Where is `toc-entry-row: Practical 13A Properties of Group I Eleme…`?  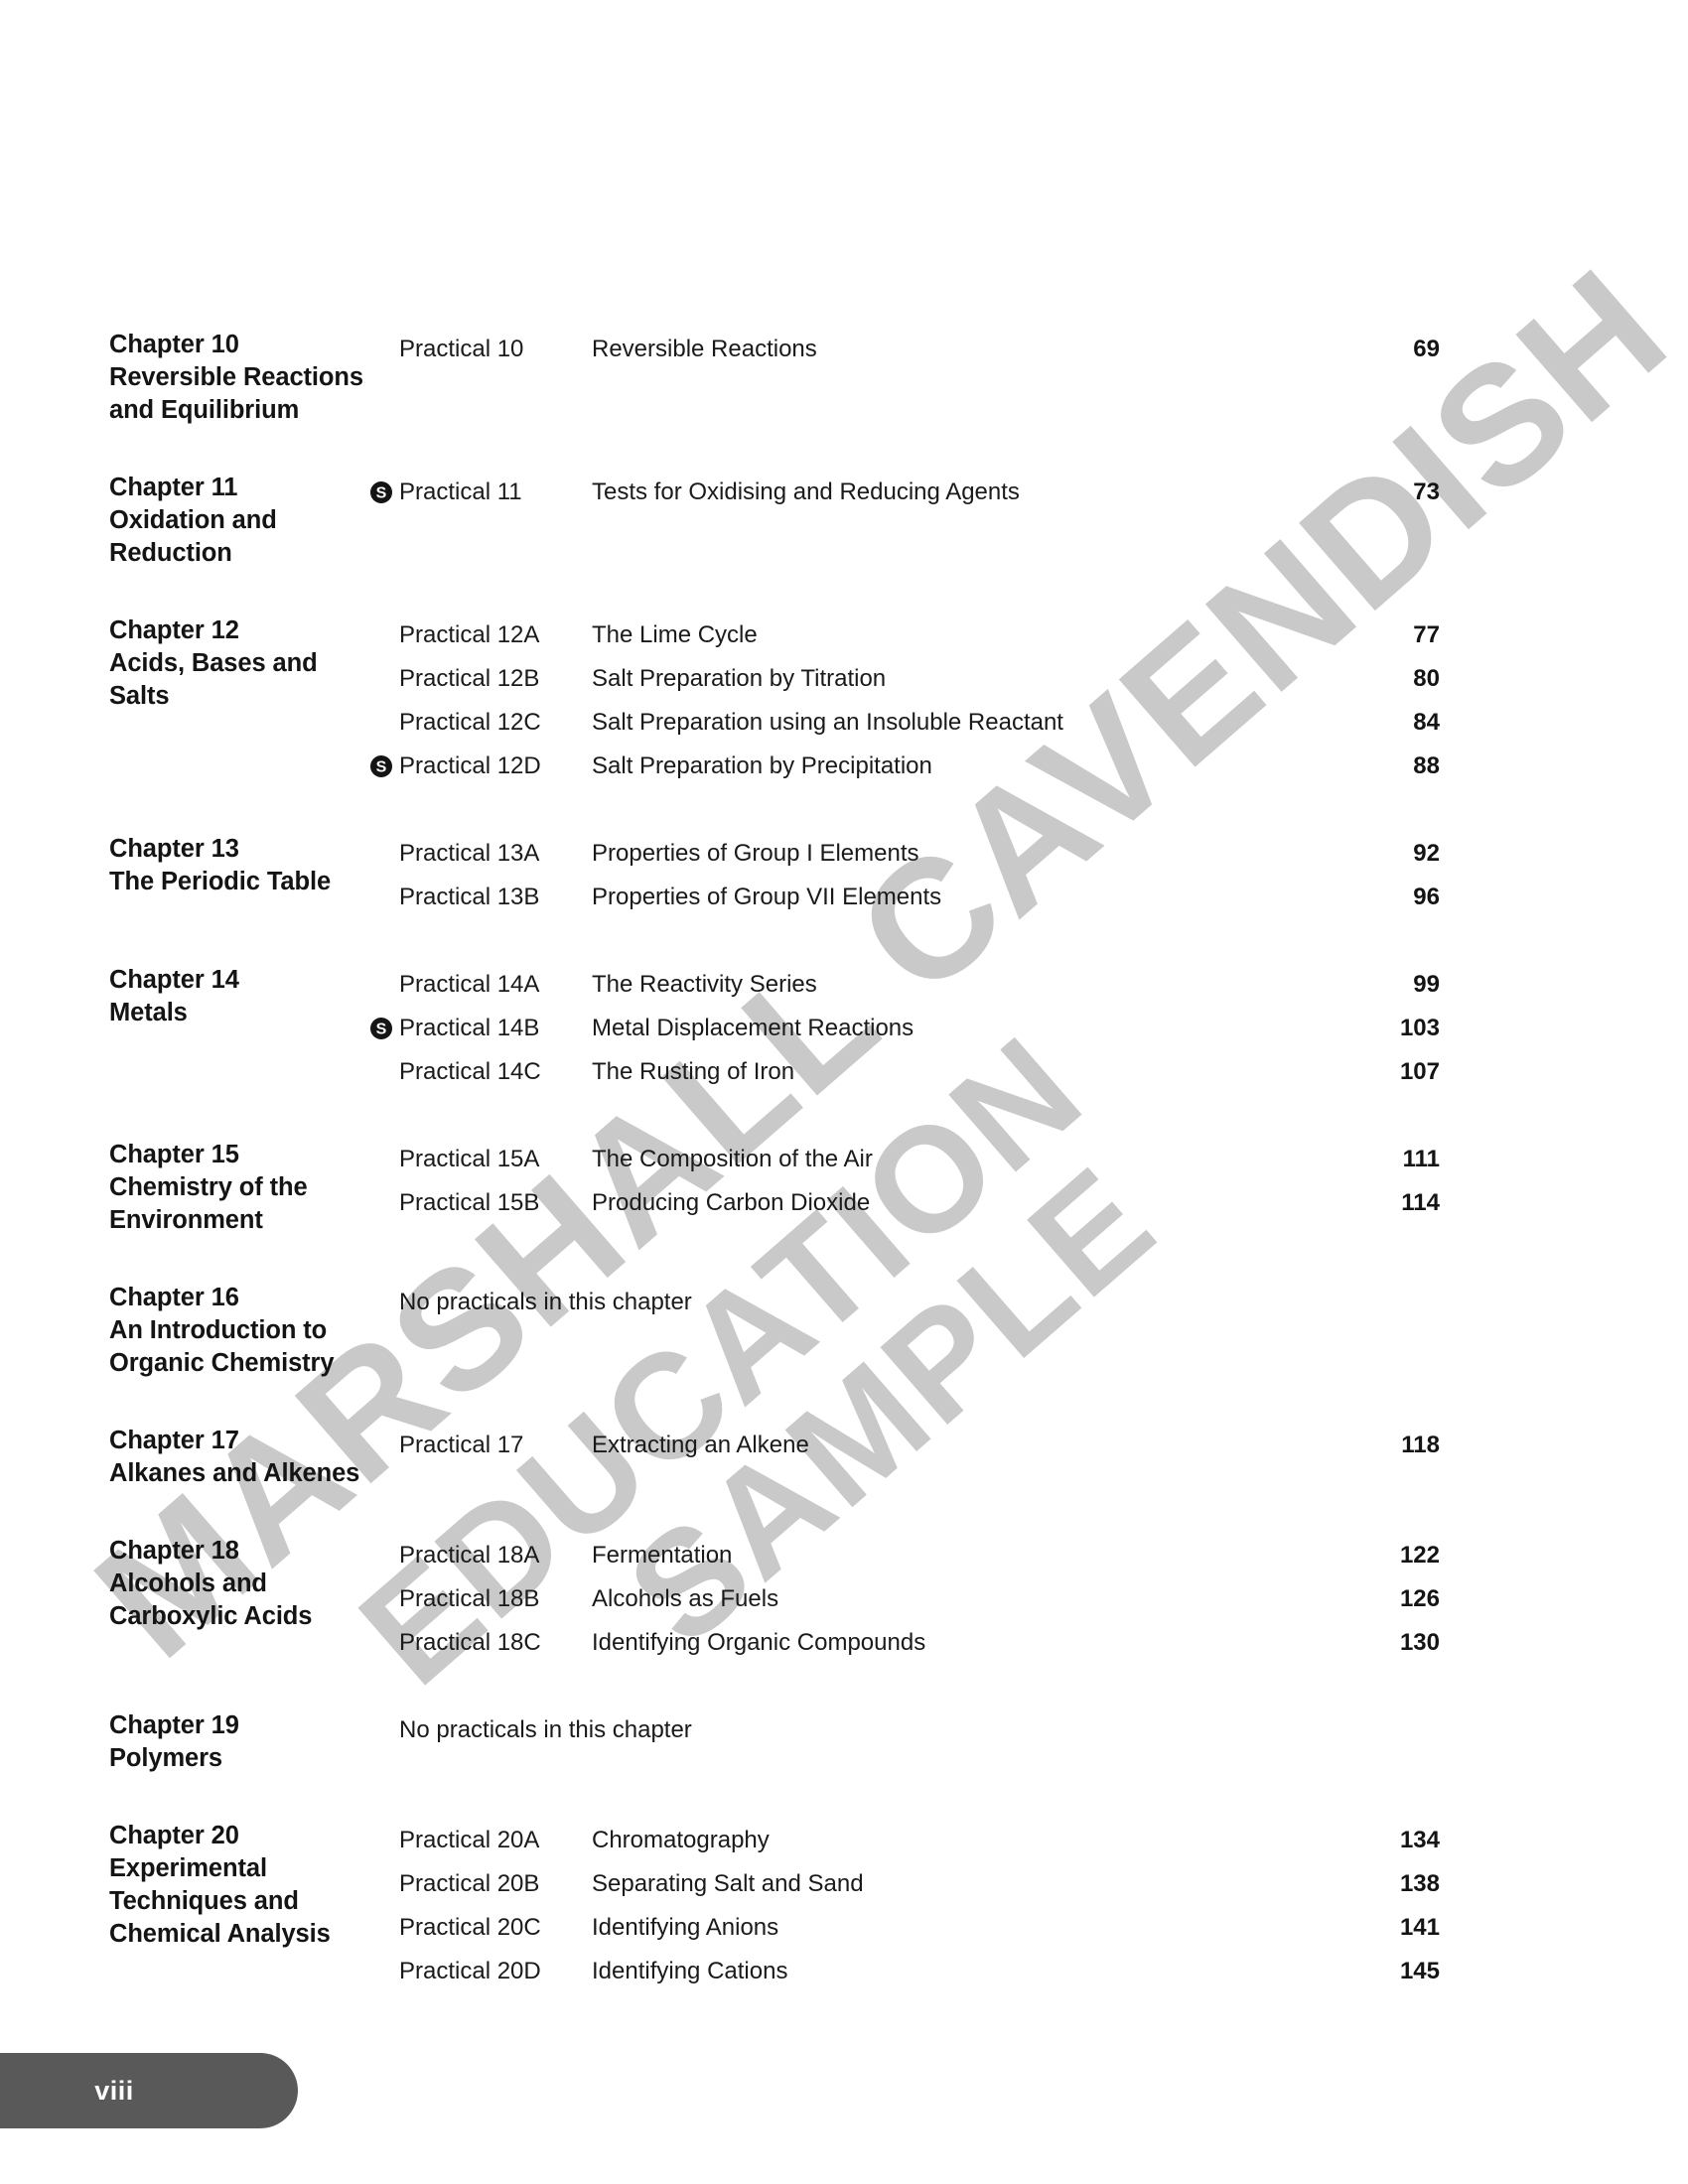
toc-entry-row: Practical 13A Properties of Group I Eleme… is located at coordinates (904, 854).